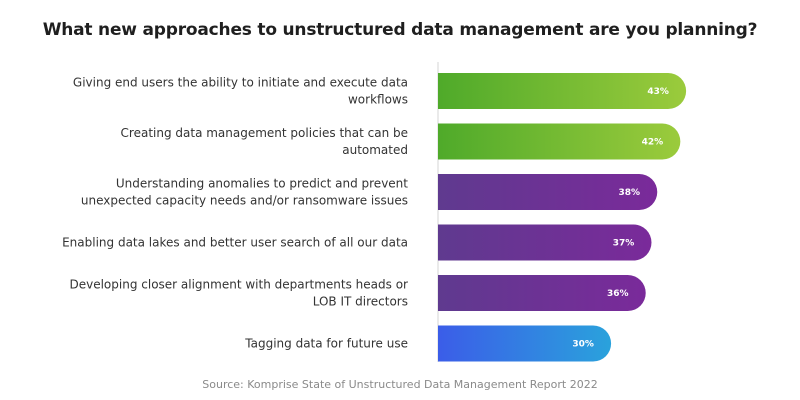 The image size is (800, 400). What do you see at coordinates (653, 143) in the screenshot?
I see `value-label: 42%` at bounding box center [653, 143].